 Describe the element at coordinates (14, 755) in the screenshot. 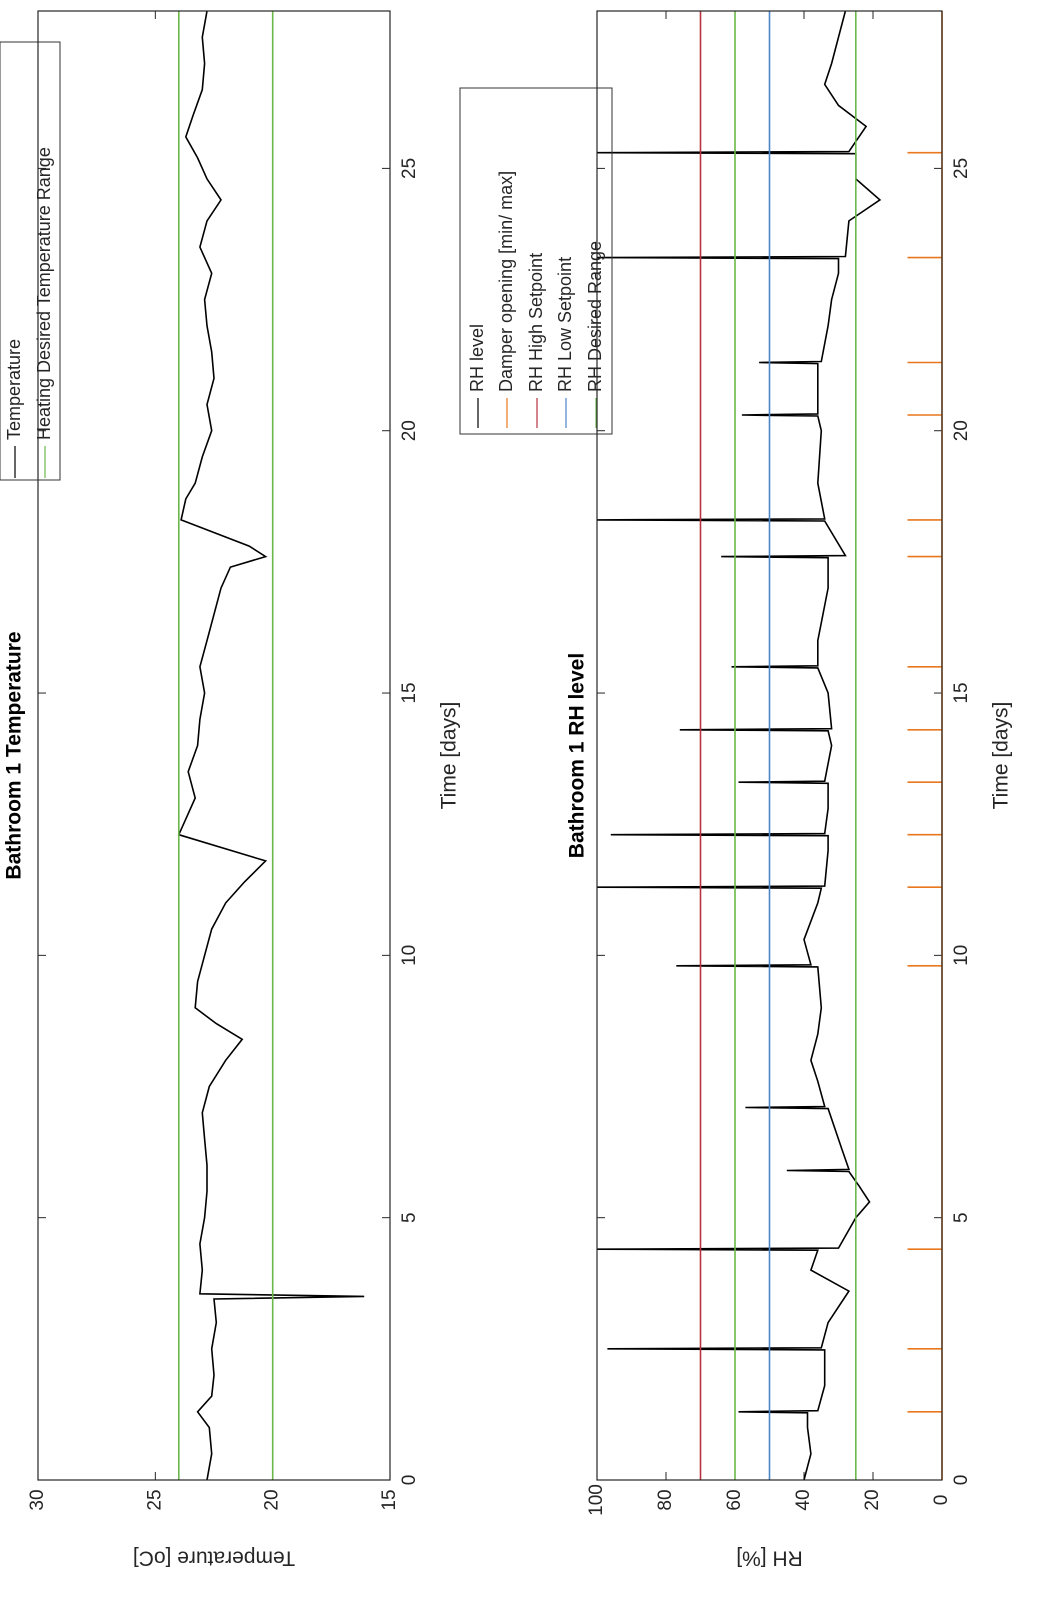

I see `chart-title: Bathroom 1 Temperature` at that location.